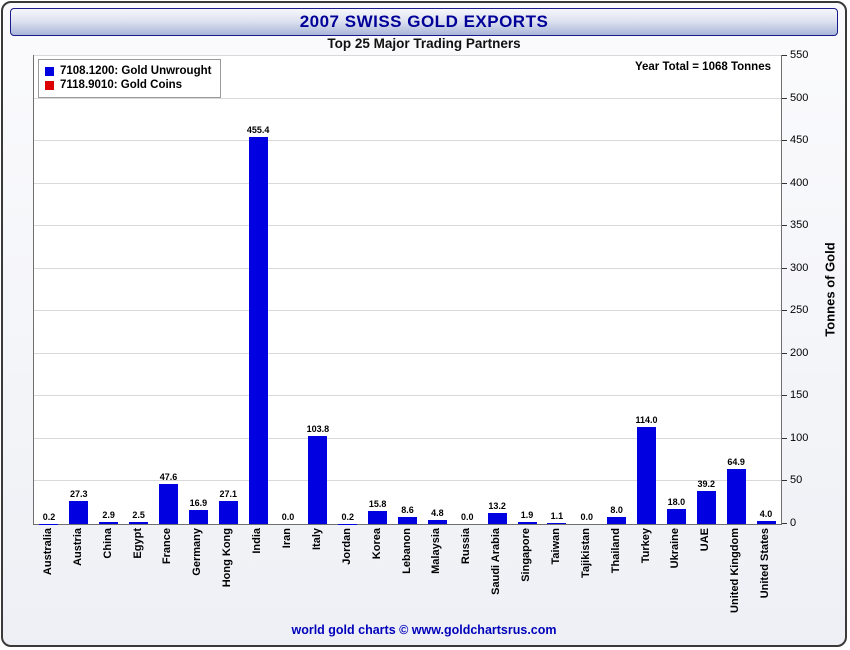 This screenshot has height=650, width=850. What do you see at coordinates (108, 514) in the screenshot?
I see `bar-value-label: 2.9` at bounding box center [108, 514].